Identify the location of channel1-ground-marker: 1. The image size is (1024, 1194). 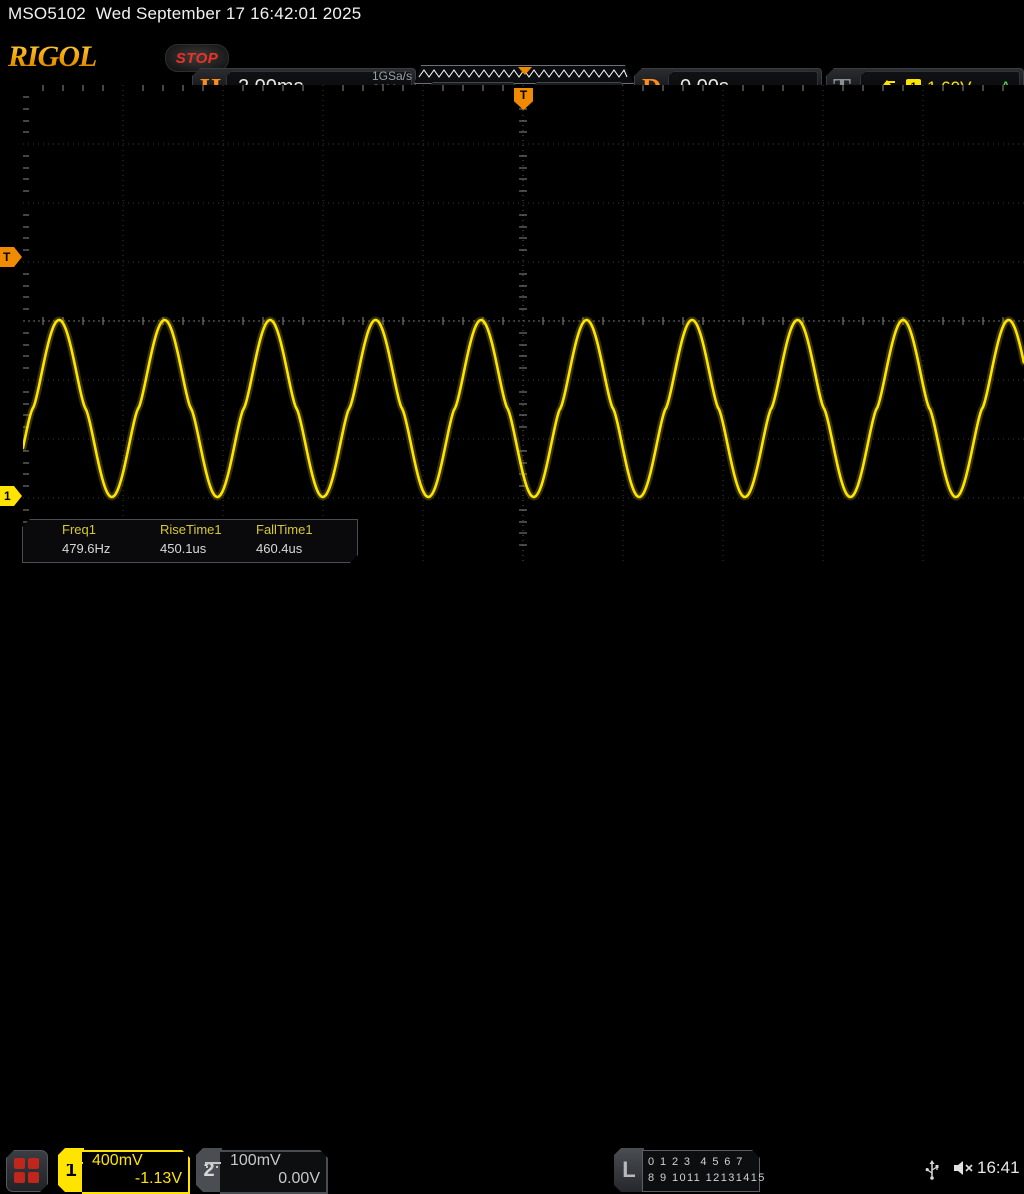
(11, 496).